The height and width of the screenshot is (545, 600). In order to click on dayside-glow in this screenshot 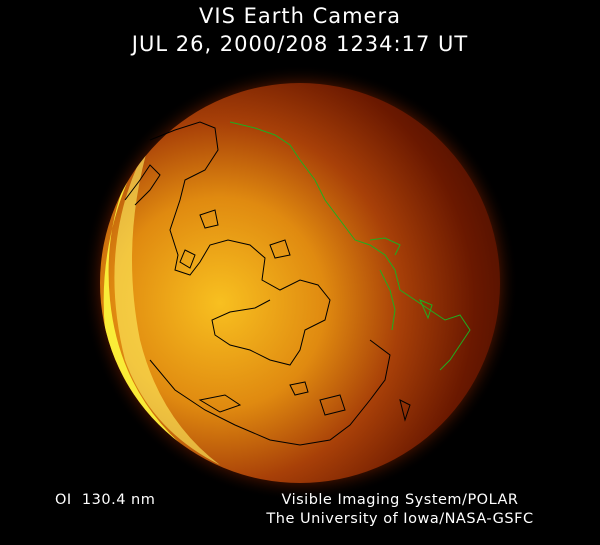, I will do `click(167, 302)`.